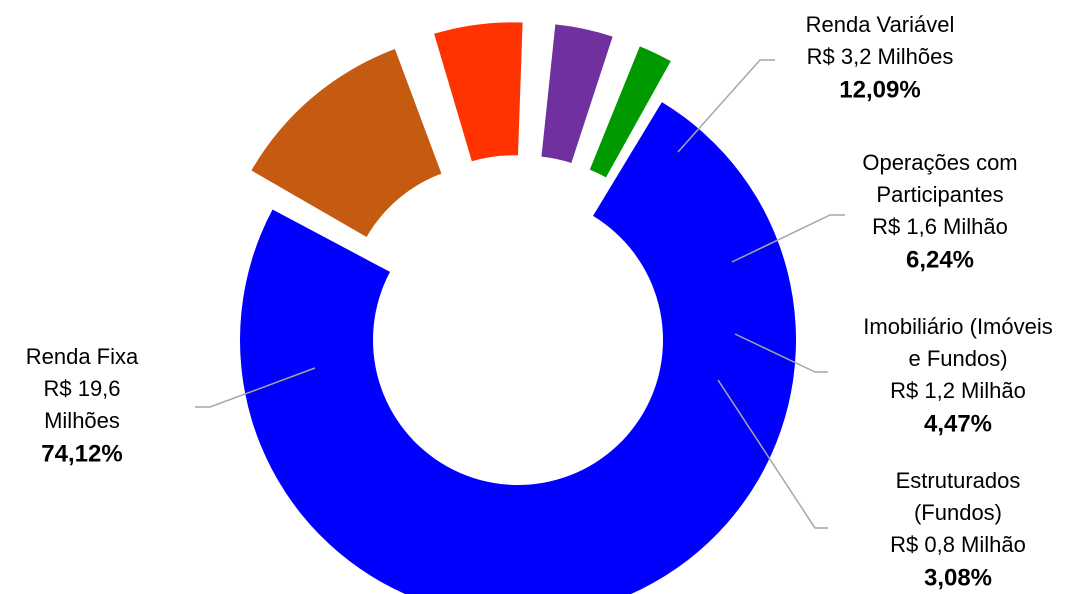  What do you see at coordinates (726, 106) in the screenshot?
I see `leader-line-renda-variavel` at bounding box center [726, 106].